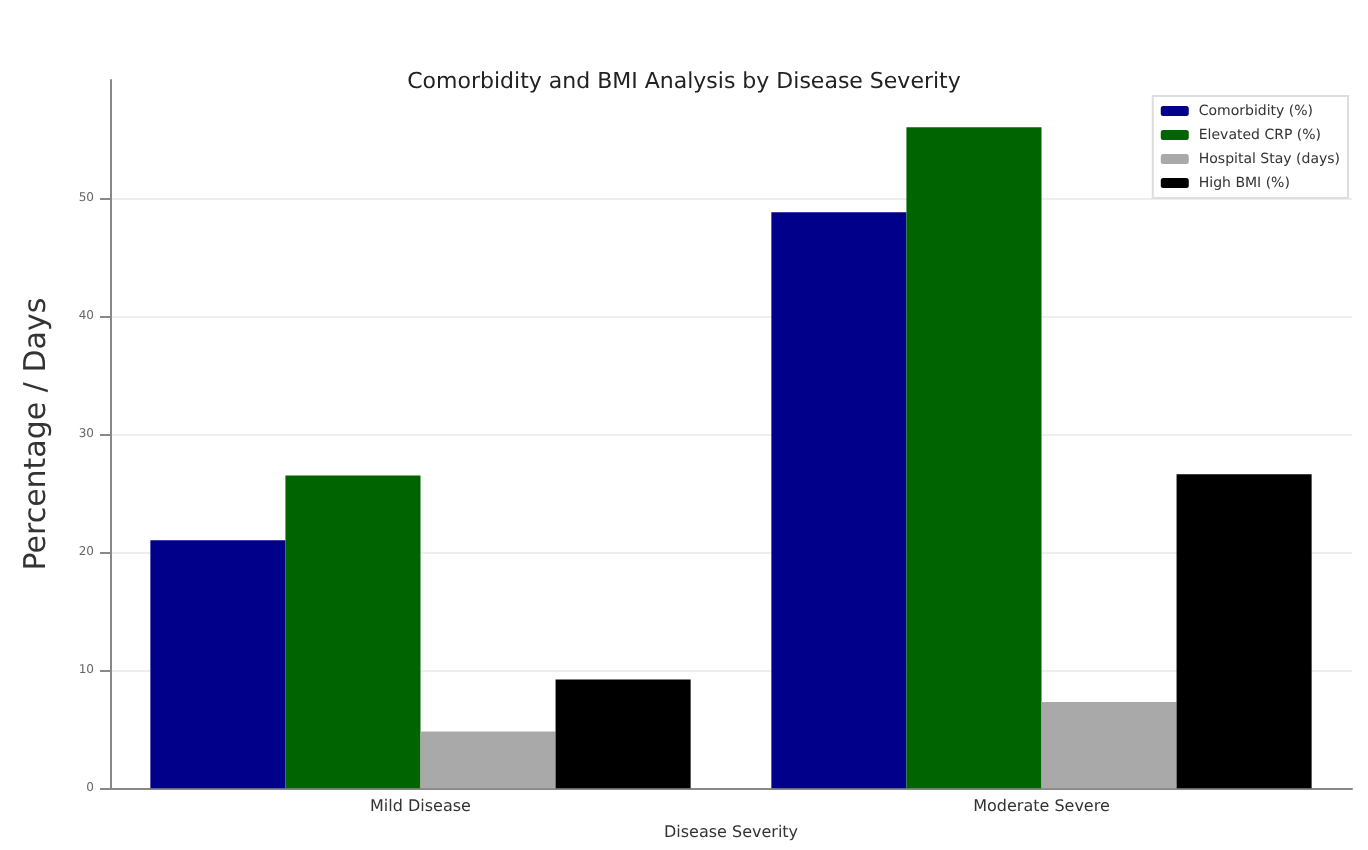  What do you see at coordinates (684, 81) in the screenshot?
I see `chart-title: Comorbidity and BMI Analysis by Disease Severity` at bounding box center [684, 81].